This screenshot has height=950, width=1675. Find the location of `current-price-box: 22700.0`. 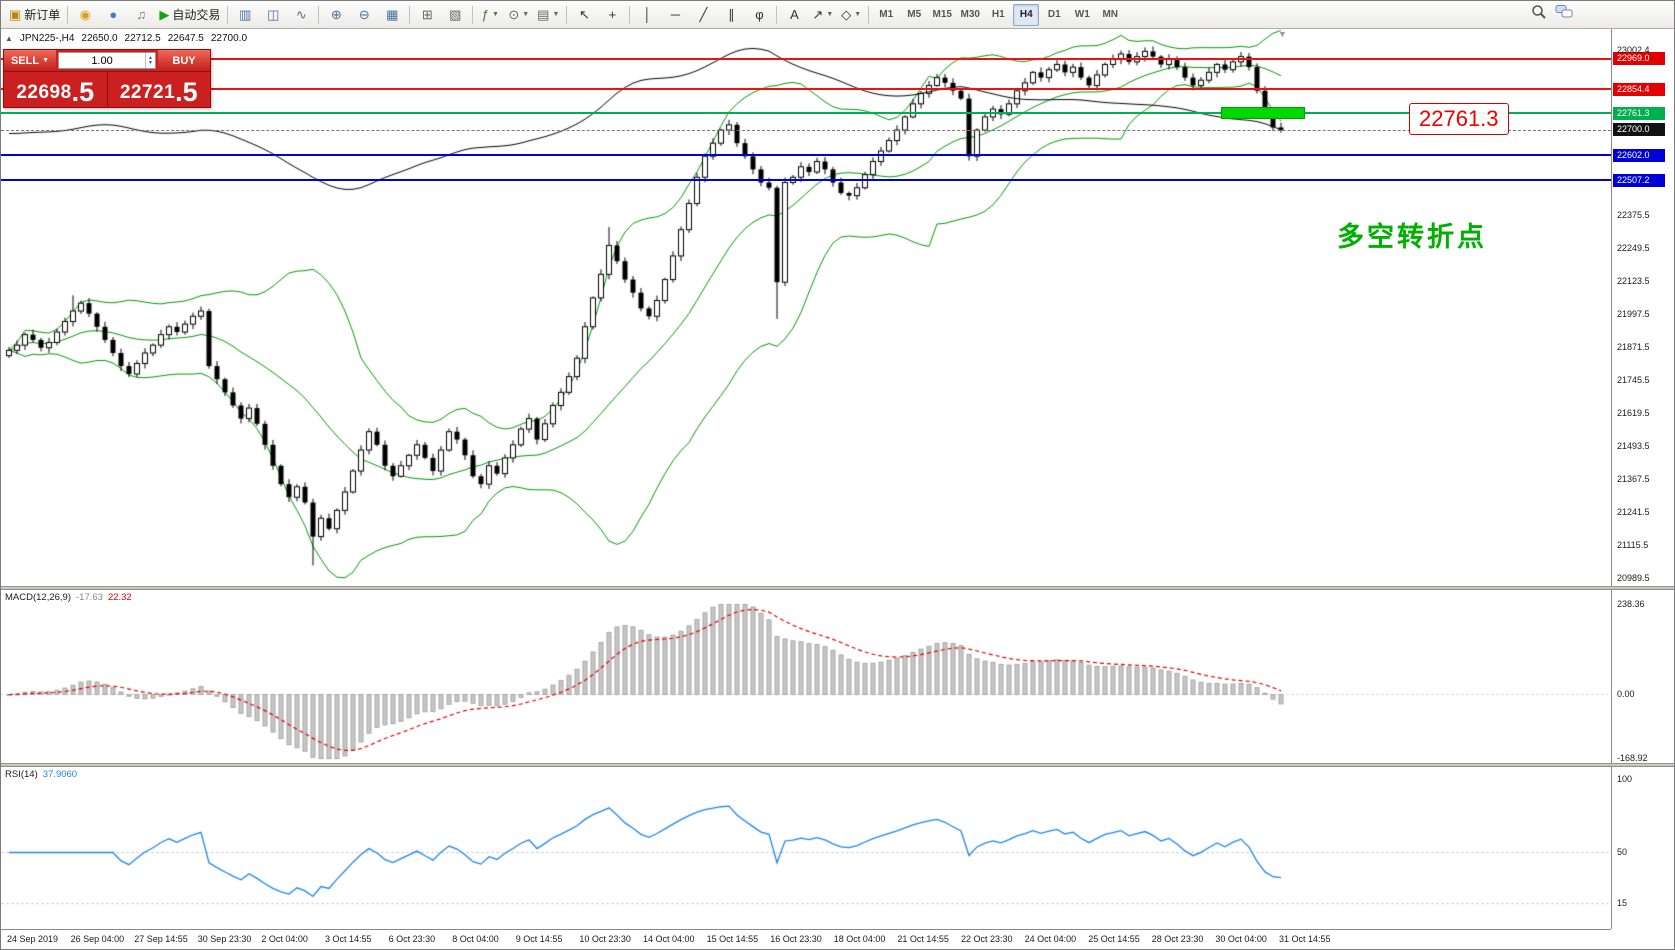

current-price-box: 22700.0 is located at coordinates (1639, 130).